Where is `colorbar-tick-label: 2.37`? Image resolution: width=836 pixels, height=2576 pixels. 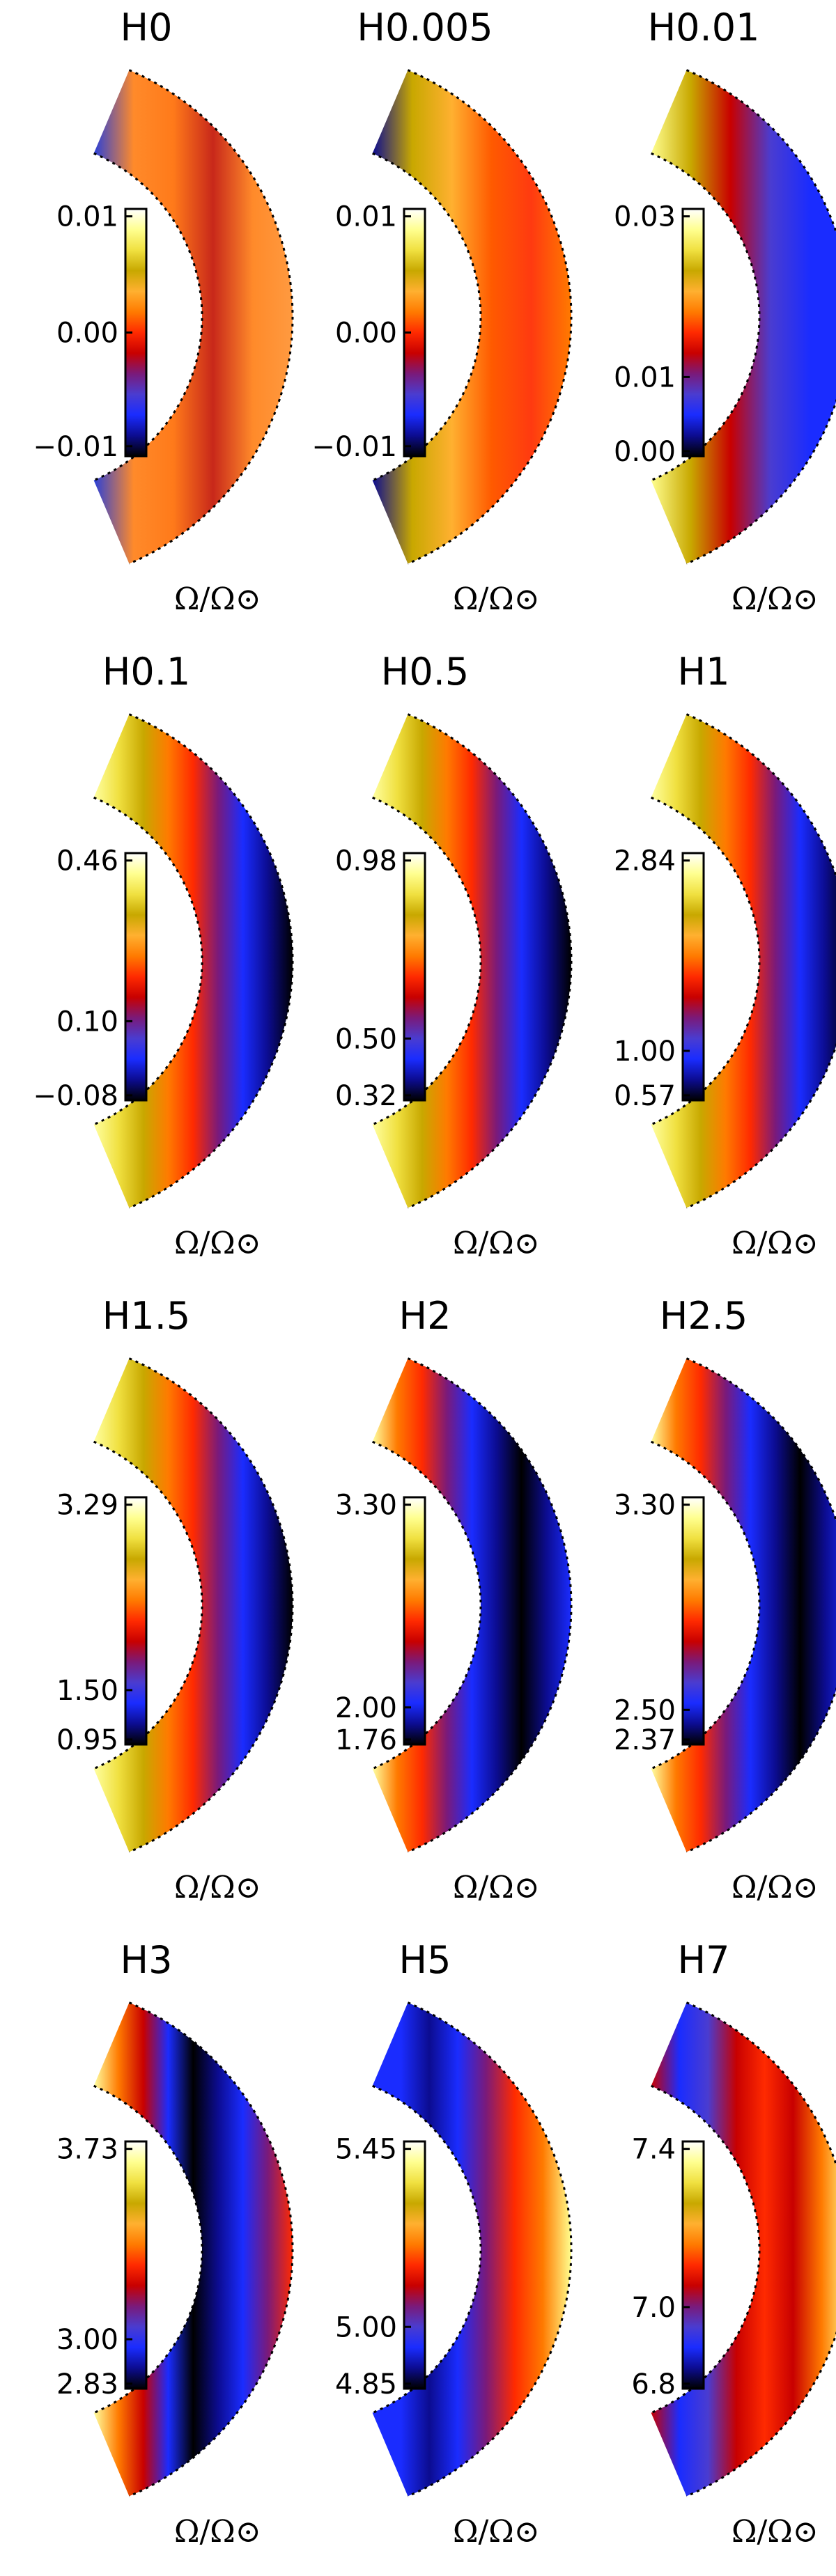
colorbar-tick-label: 2.37 is located at coordinates (645, 1740).